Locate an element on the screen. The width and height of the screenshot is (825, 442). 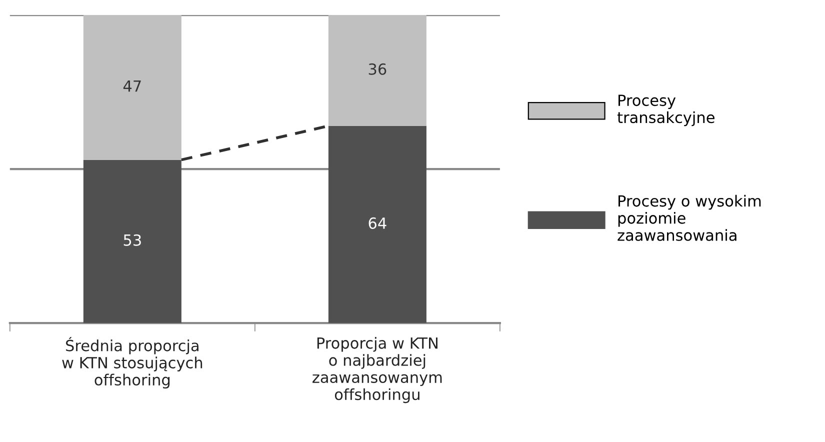
data-label: 36 is located at coordinates (377, 69).